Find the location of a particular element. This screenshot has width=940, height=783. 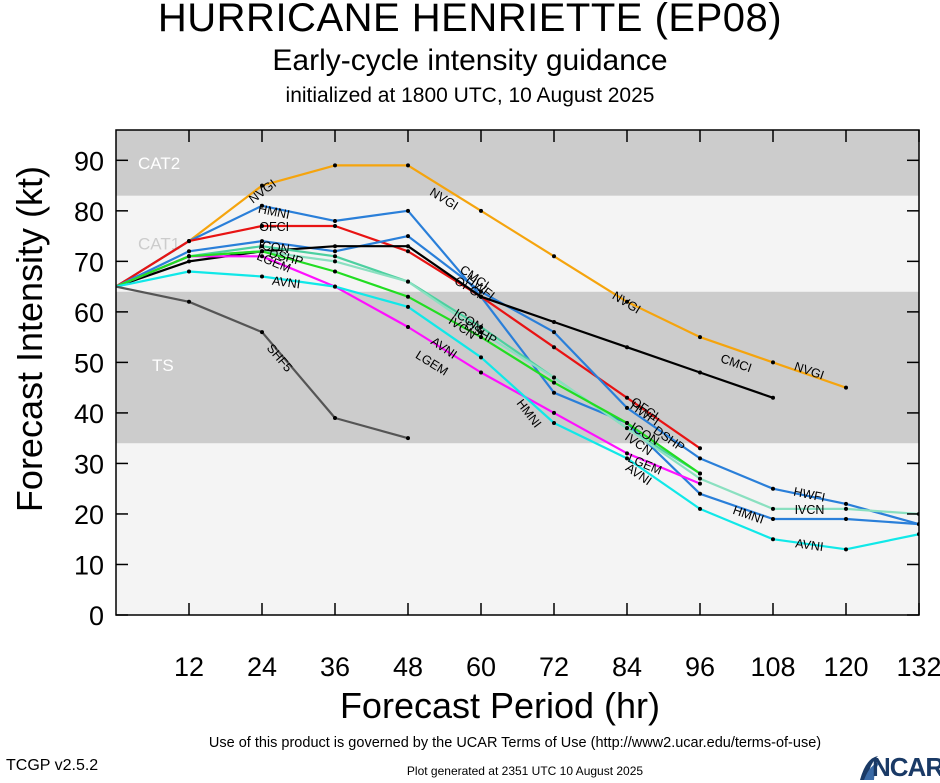

x-tick-label: 48 is located at coordinates (408, 667).